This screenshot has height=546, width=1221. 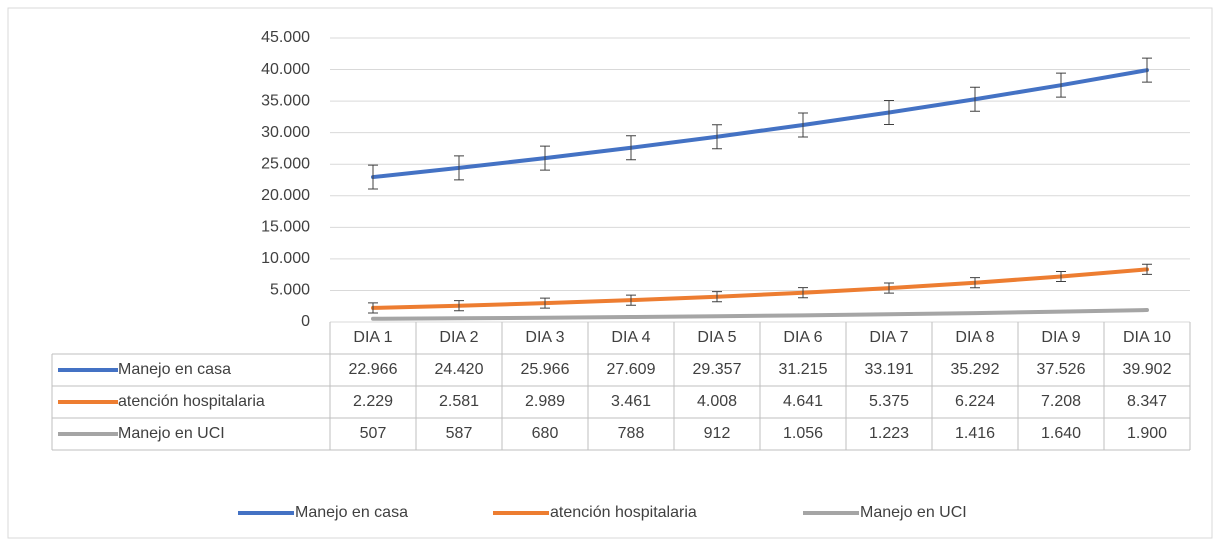 What do you see at coordinates (717, 433) in the screenshot?
I see `table-value: 912` at bounding box center [717, 433].